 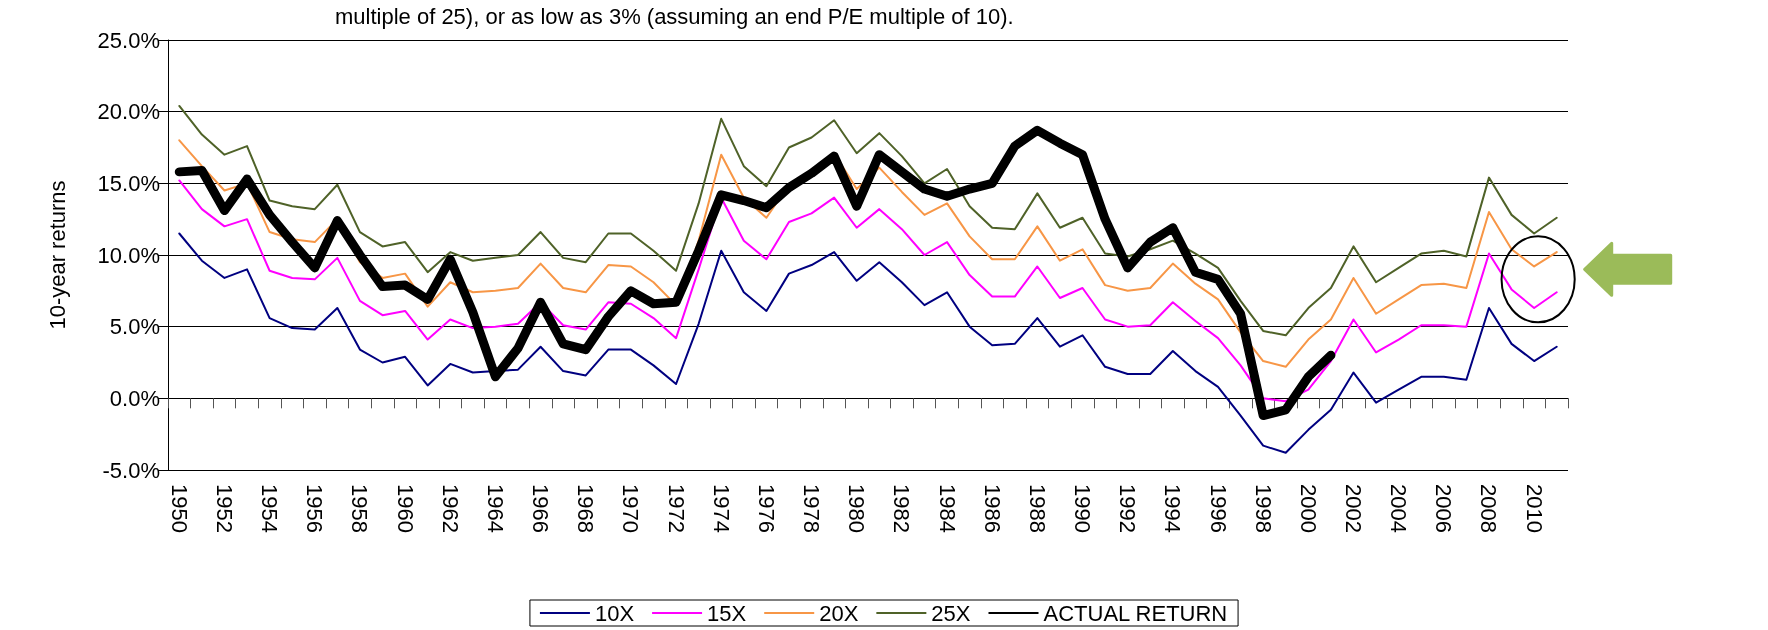 I want to click on legend-label: ACTUAL RETURN, so click(x=1135, y=613).